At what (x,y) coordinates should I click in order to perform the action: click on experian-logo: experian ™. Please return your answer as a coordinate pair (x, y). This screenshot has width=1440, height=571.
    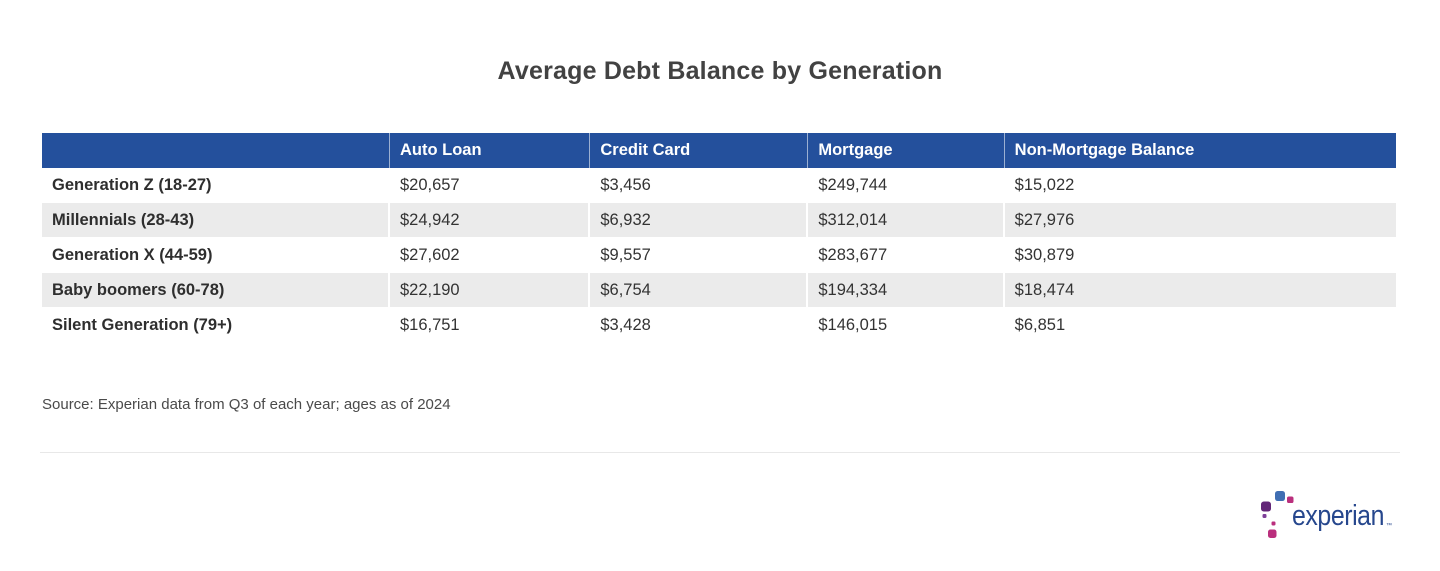
    Looking at the image, I should click on (1326, 514).